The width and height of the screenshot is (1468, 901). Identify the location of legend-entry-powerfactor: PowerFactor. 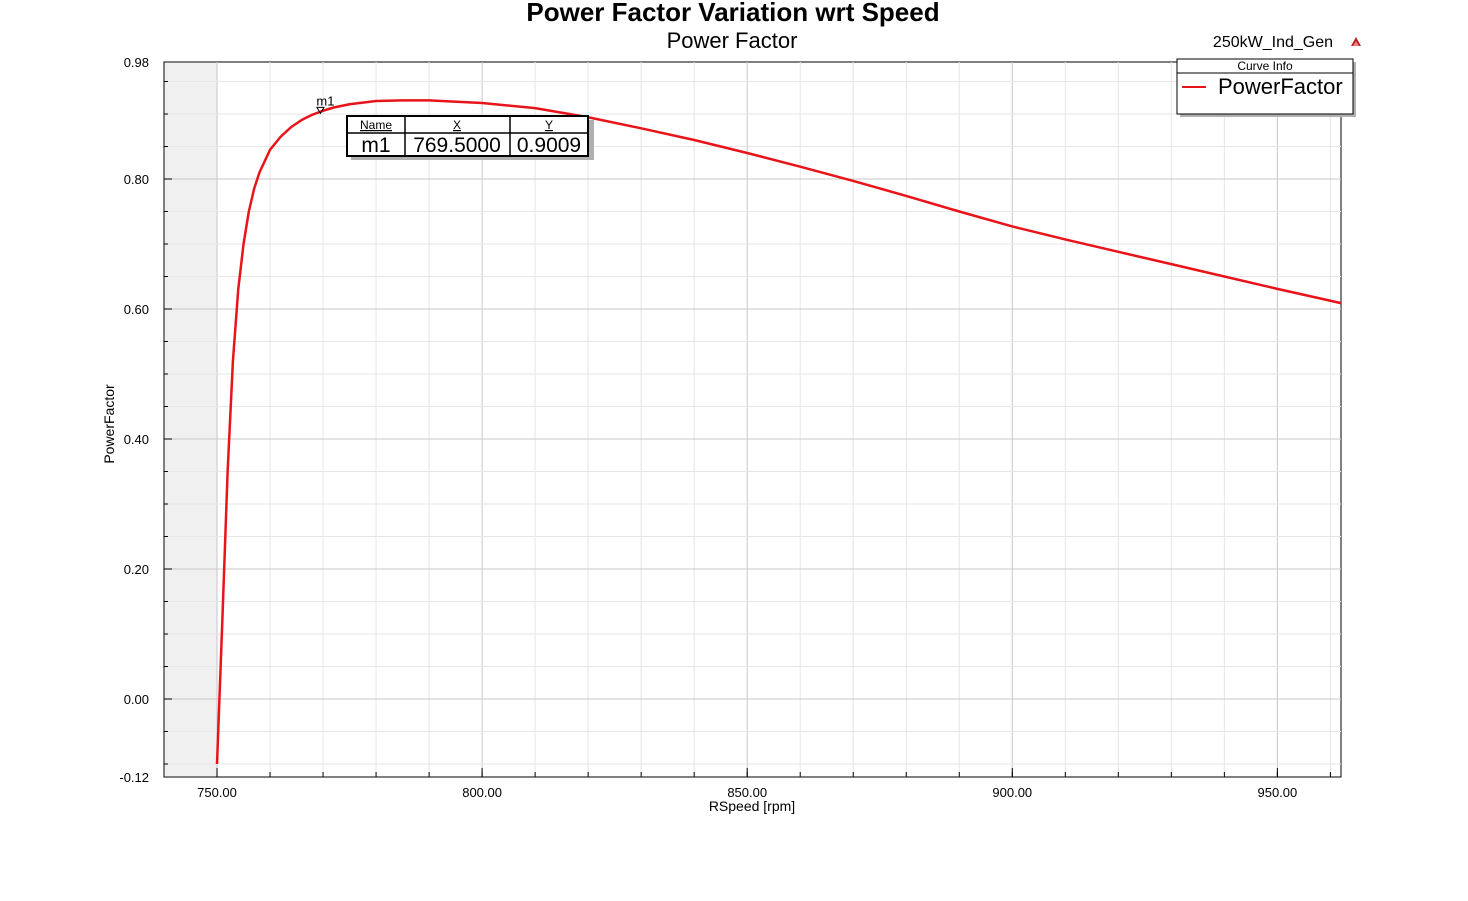
(1280, 86).